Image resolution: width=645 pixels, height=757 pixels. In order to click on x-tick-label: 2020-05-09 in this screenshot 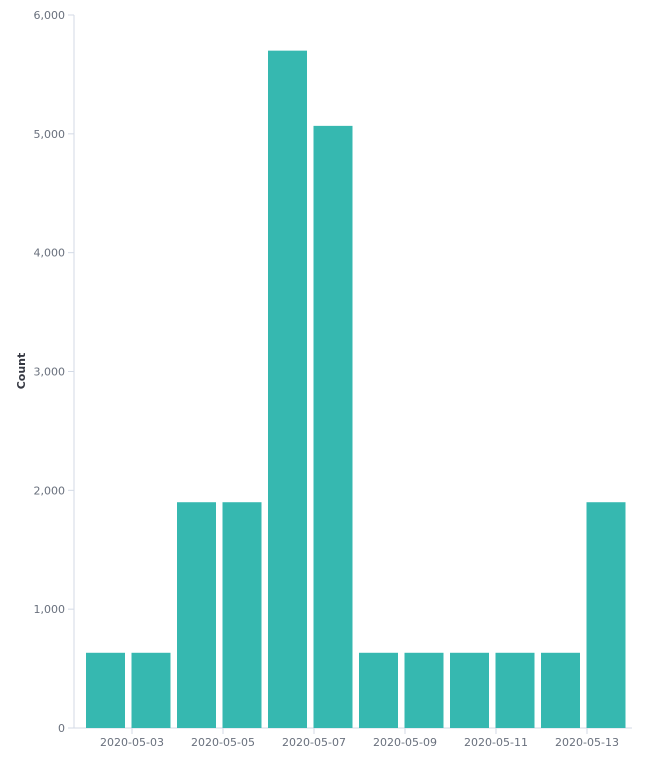, I will do `click(405, 742)`.